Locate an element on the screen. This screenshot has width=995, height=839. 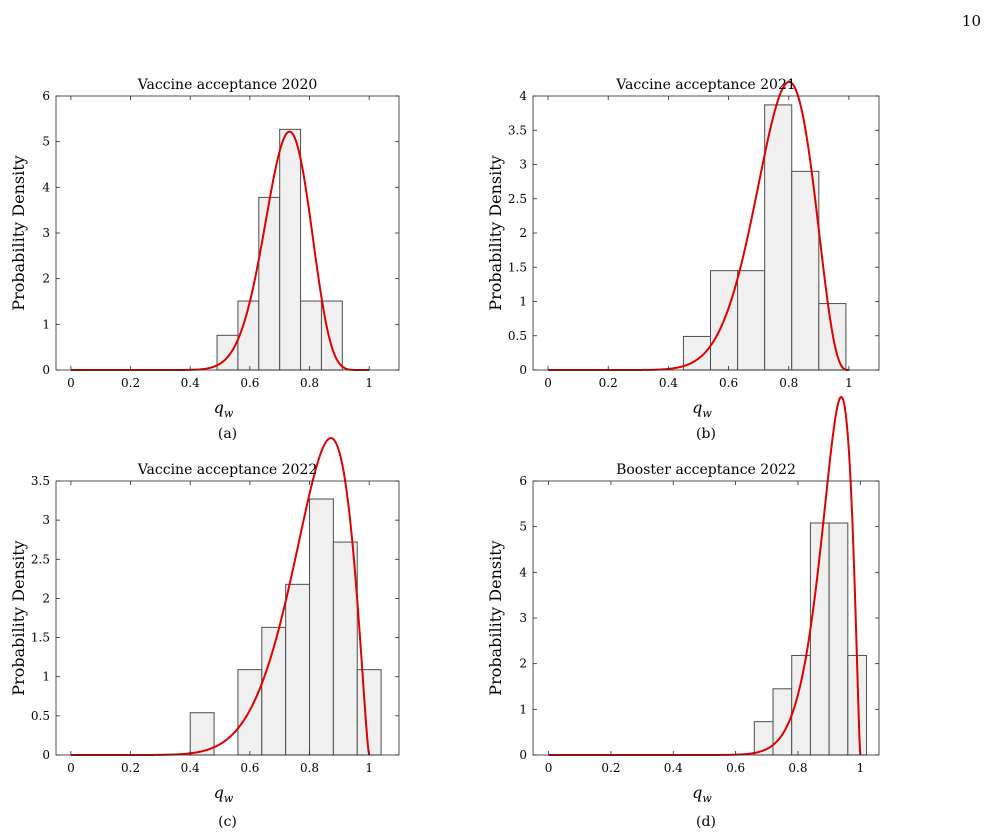
panel-caption: (a) is located at coordinates (227, 434).